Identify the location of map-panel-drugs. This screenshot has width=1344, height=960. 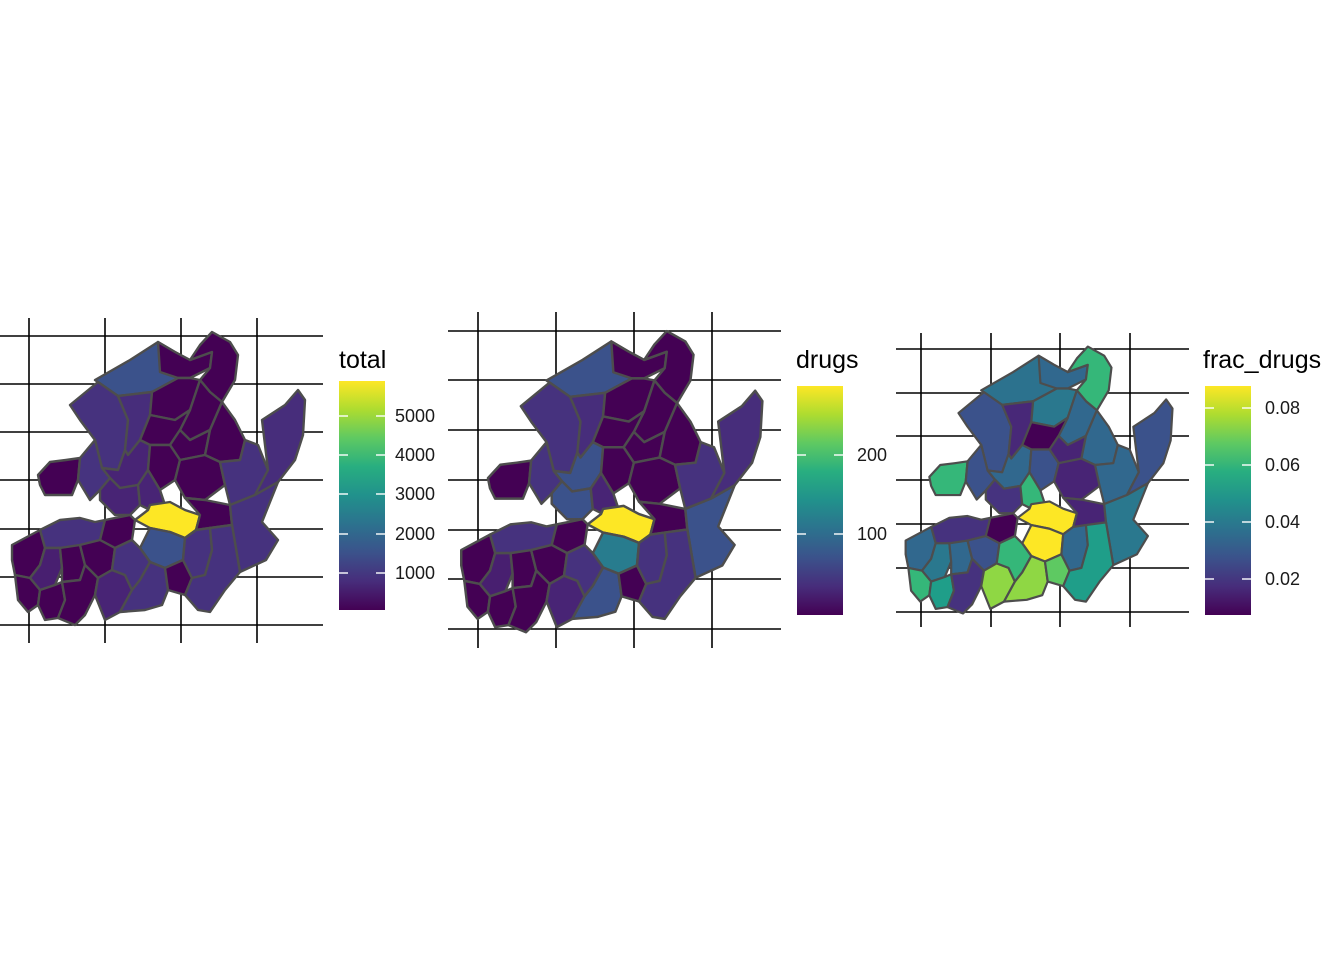
(614, 480).